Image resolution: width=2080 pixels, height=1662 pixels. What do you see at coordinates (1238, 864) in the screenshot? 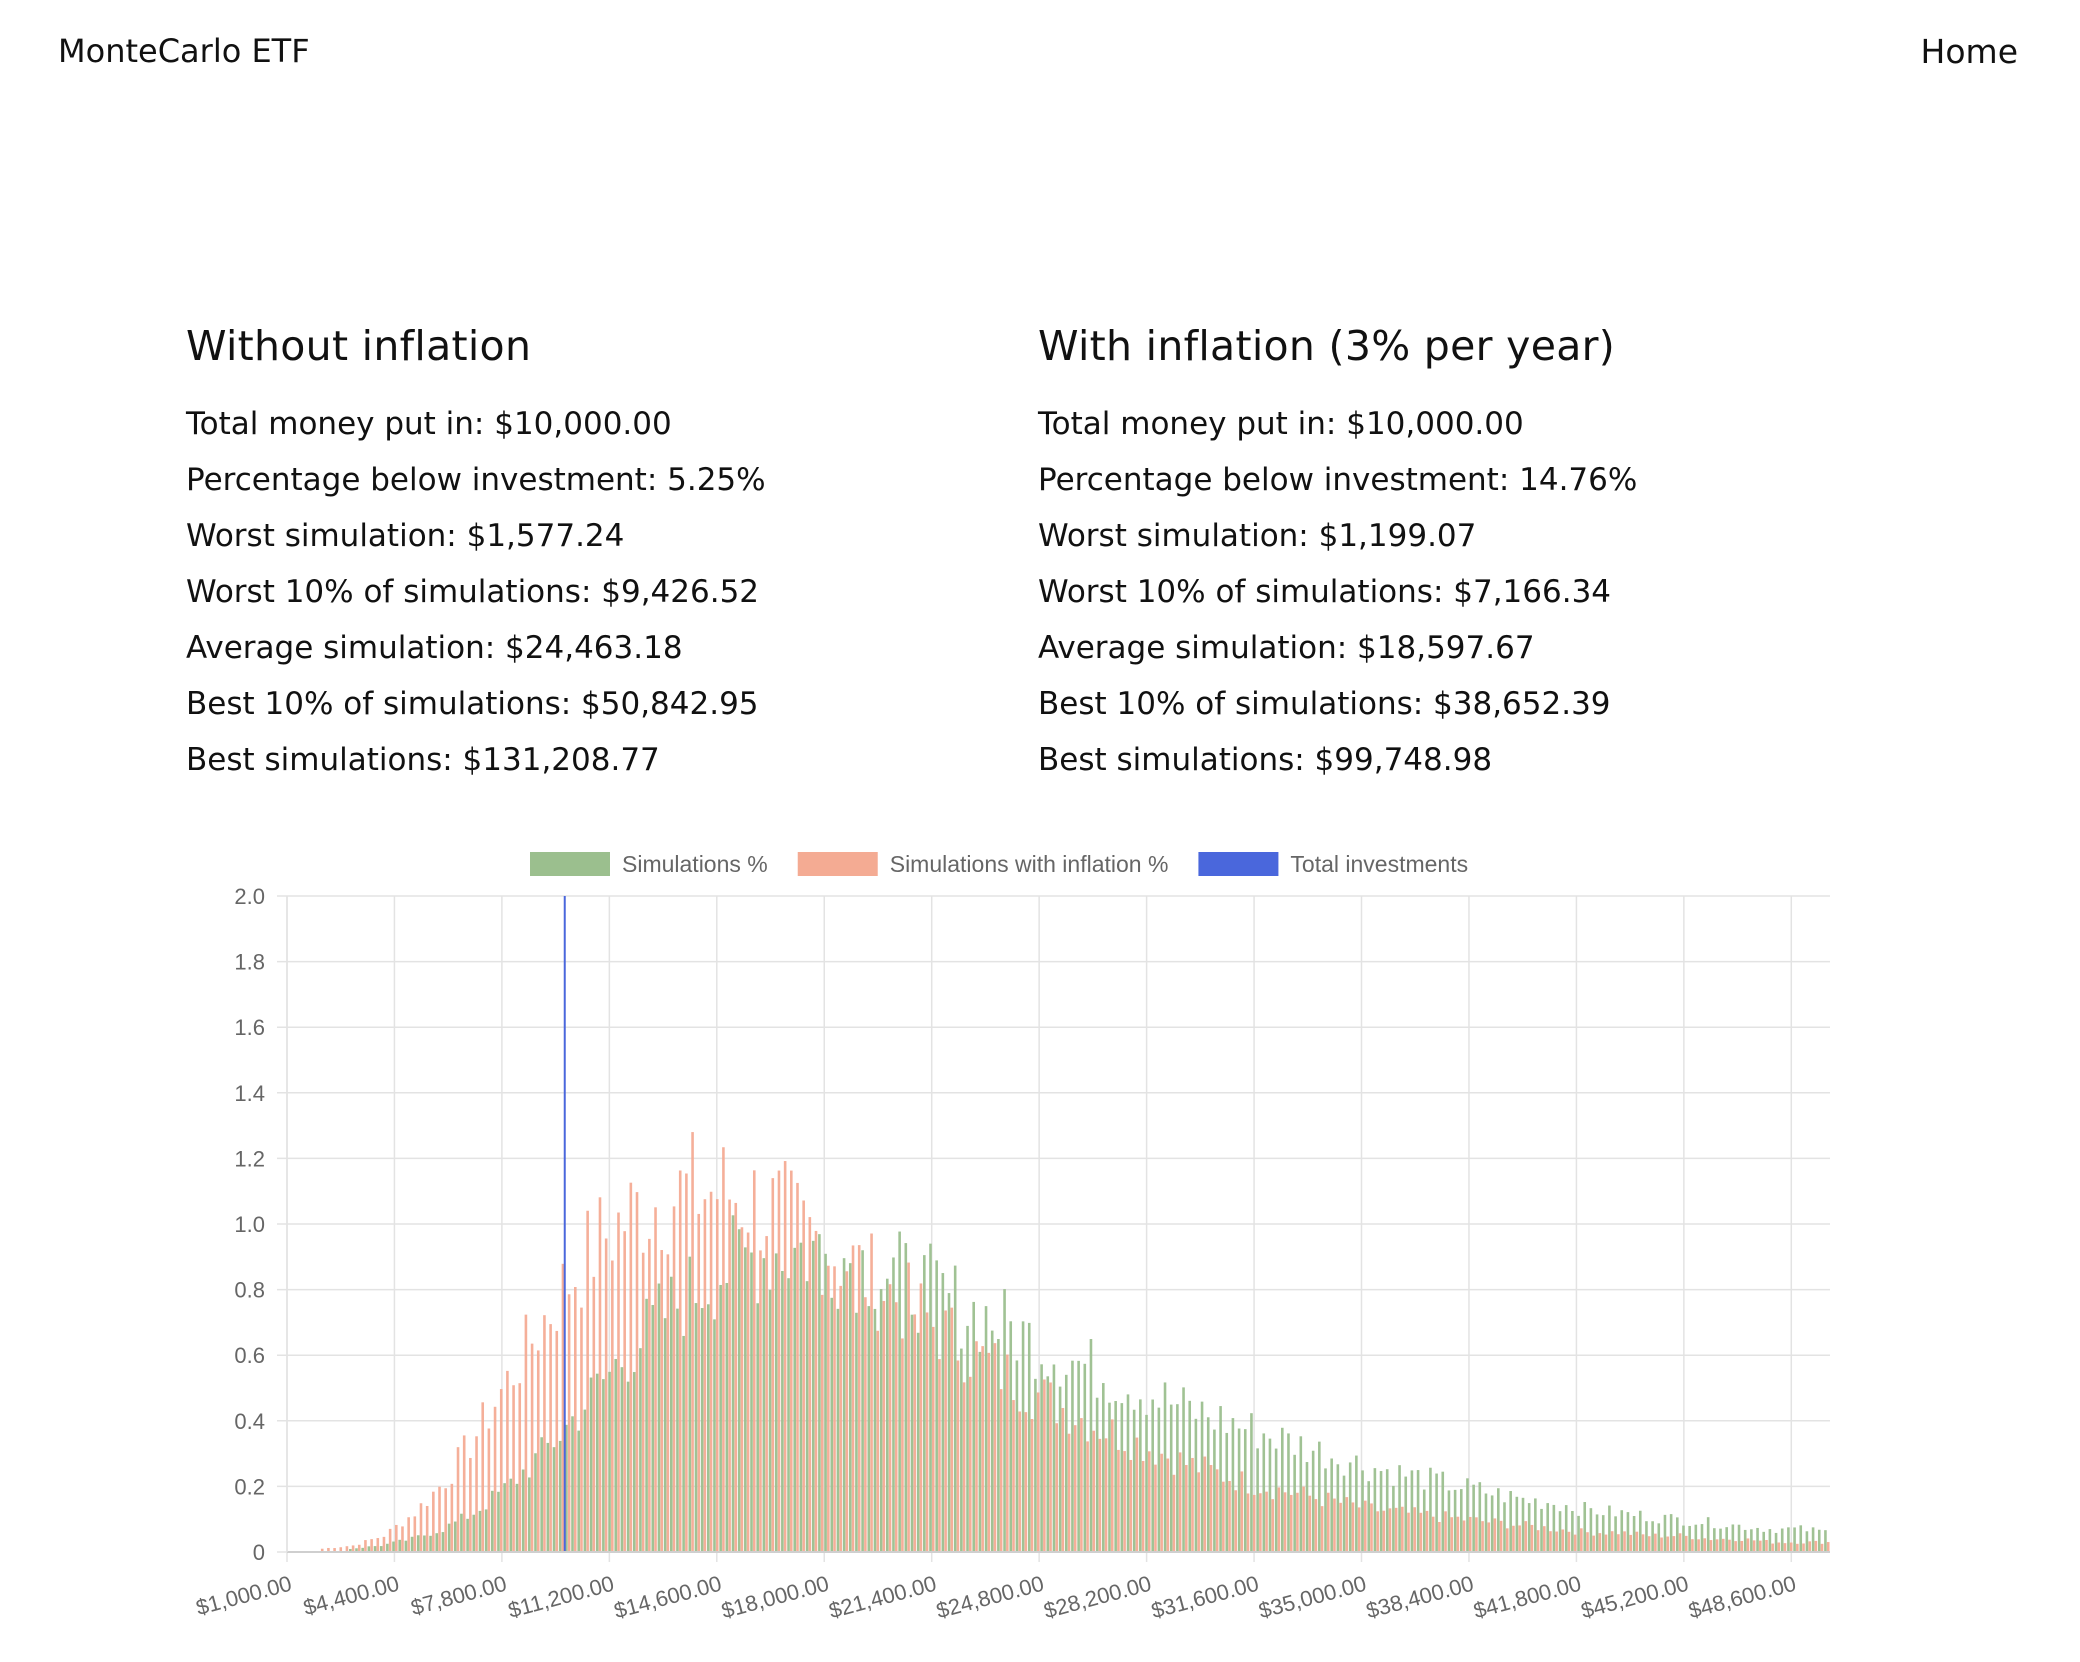
I see `legend-swatch` at bounding box center [1238, 864].